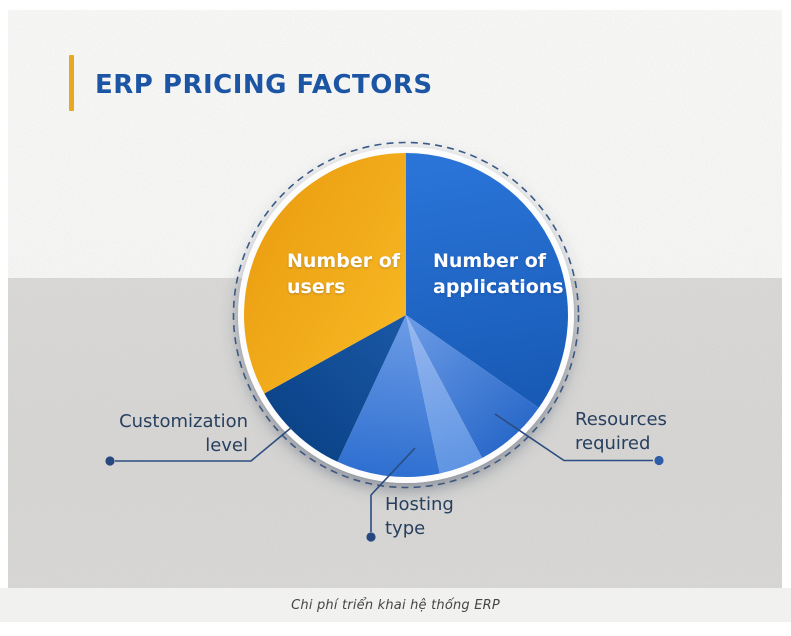 This screenshot has width=791, height=636. Describe the element at coordinates (621, 419) in the screenshot. I see `label-line: Resources` at that location.